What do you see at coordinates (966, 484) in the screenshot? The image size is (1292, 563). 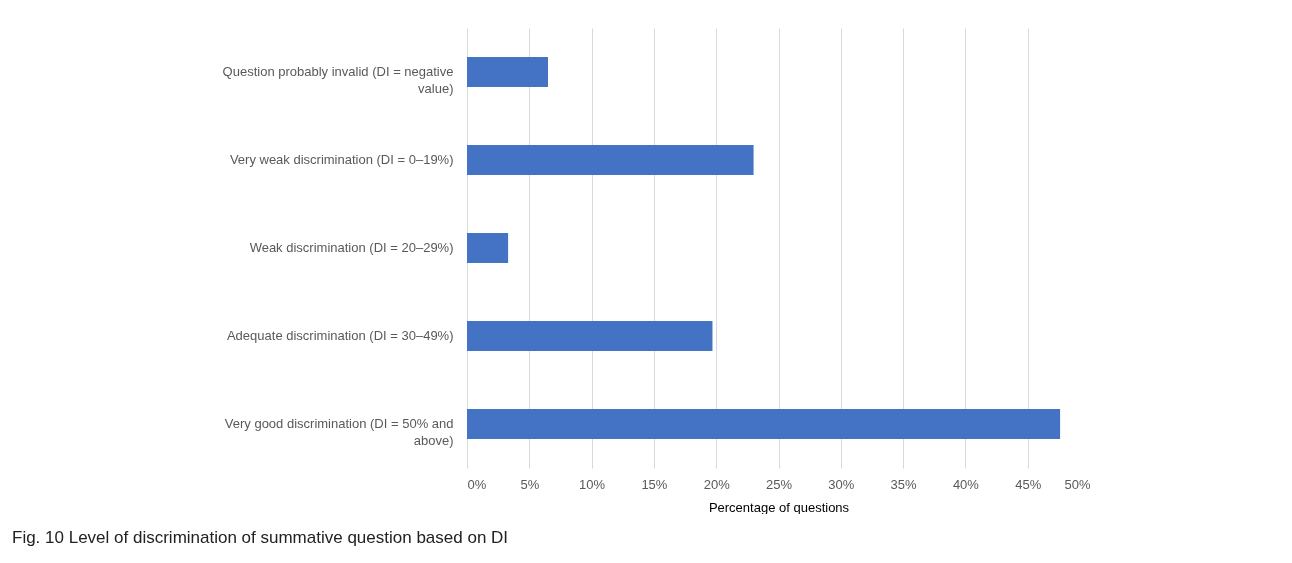 I see `x-tick-label: 40%` at bounding box center [966, 484].